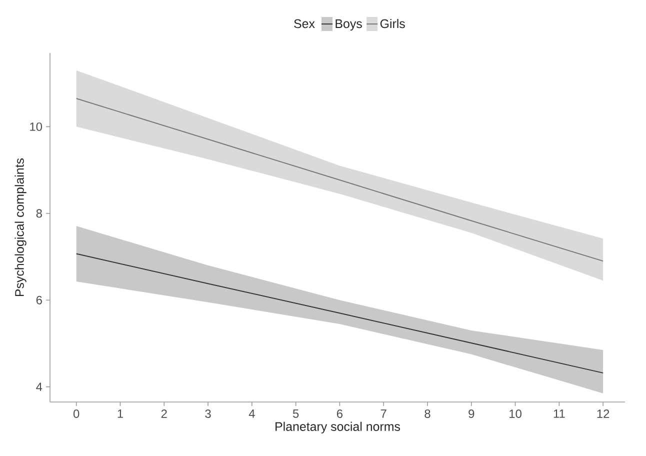  What do you see at coordinates (304, 23) in the screenshot?
I see `legend-title: Sex` at bounding box center [304, 23].